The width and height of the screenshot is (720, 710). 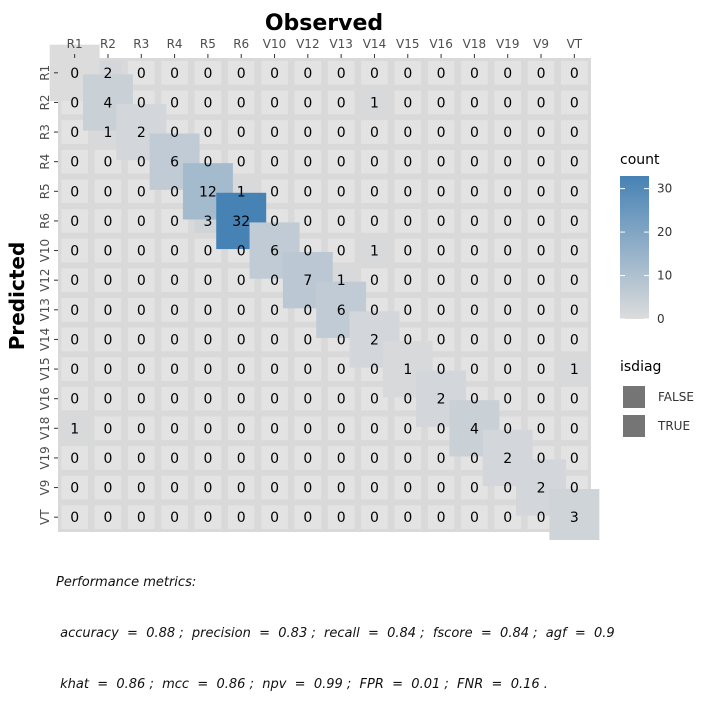 I want to click on y-tick-label: V13, so click(x=45, y=309).